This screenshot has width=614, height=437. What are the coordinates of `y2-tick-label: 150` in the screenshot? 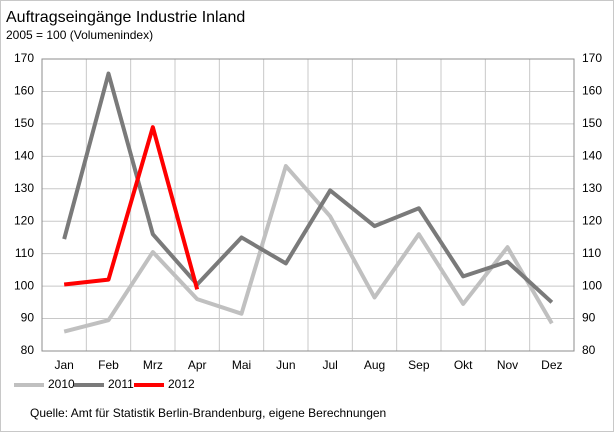 It's located at (592, 123).